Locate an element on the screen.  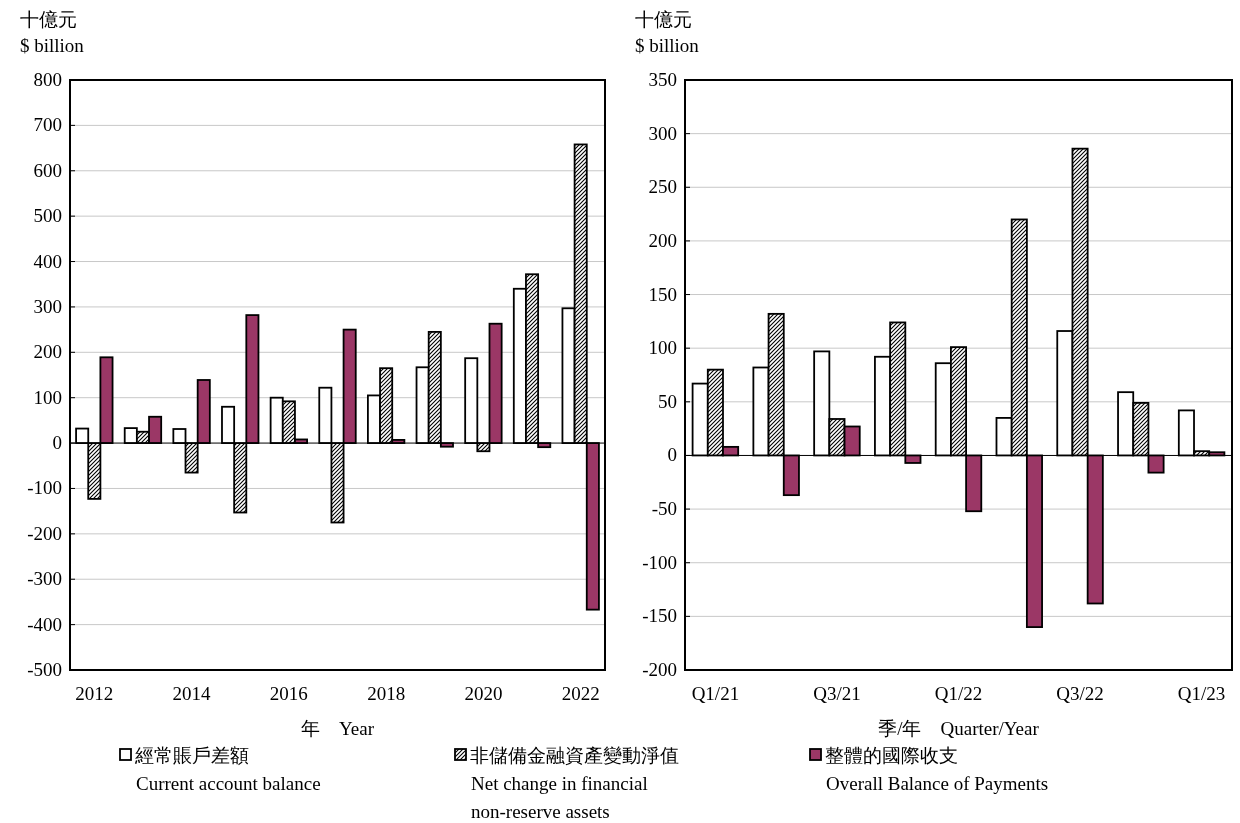
x-tick-label: 2018 is located at coordinates (386, 693).